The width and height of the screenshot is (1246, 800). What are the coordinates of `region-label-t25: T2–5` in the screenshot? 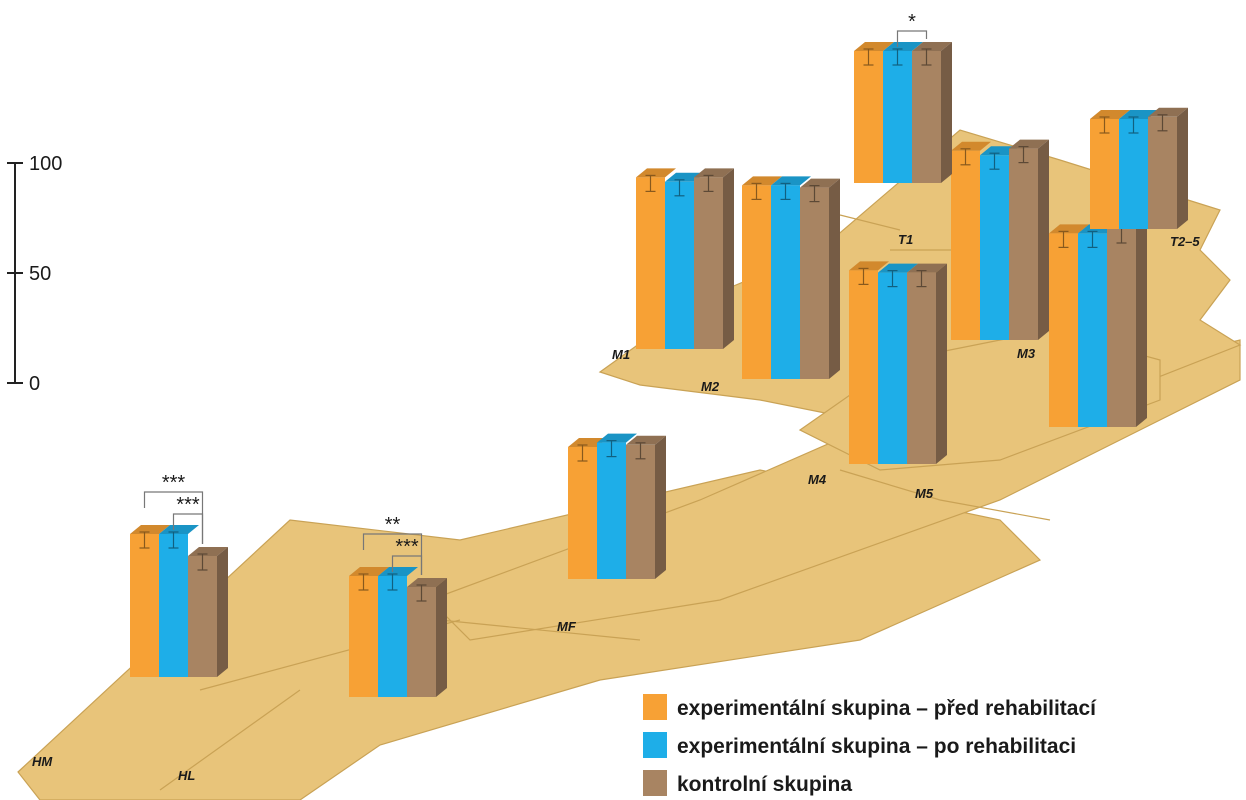 It's located at (1185, 241).